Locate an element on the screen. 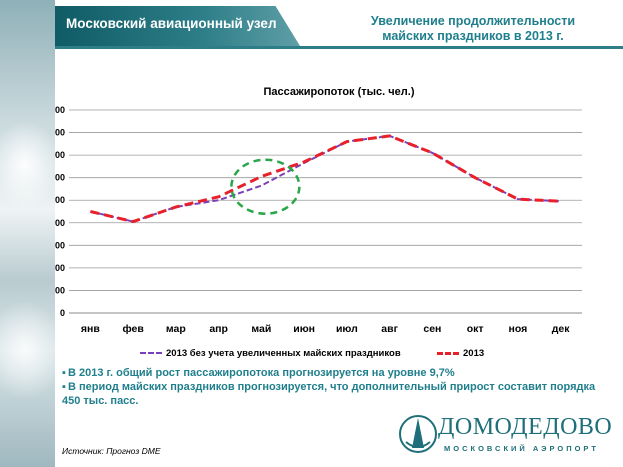 The width and height of the screenshot is (623, 467). x-tick-label: мар is located at coordinates (176, 329).